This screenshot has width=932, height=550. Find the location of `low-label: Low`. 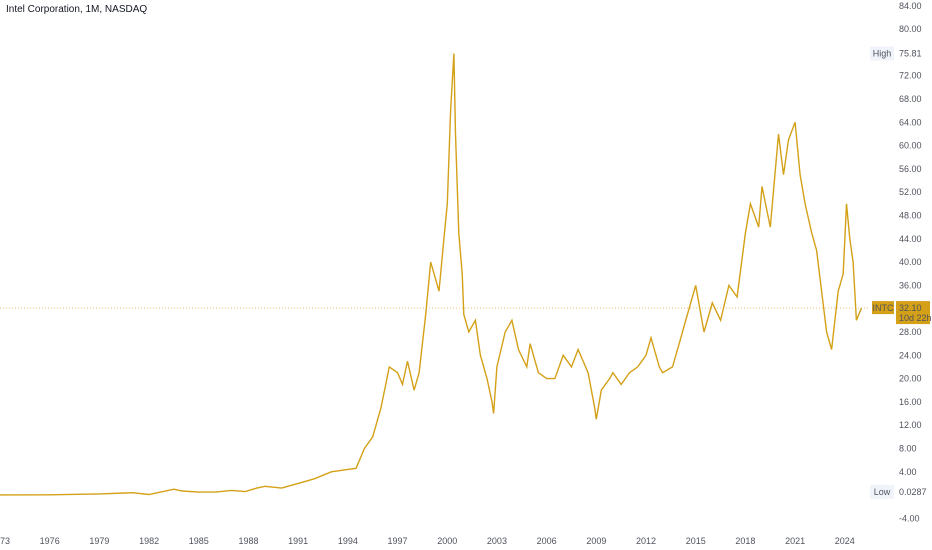

low-label: Low is located at coordinates (882, 492).